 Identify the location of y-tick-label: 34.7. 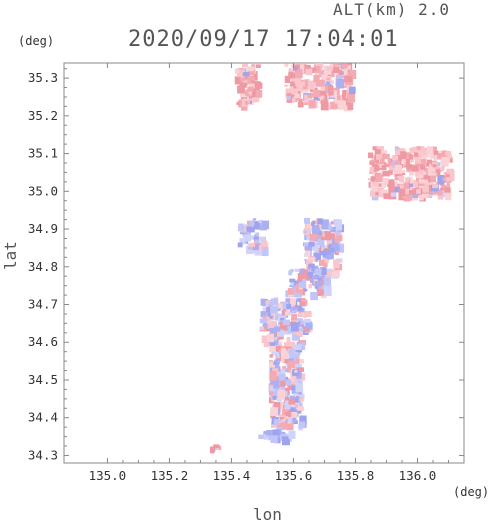
(43, 304).